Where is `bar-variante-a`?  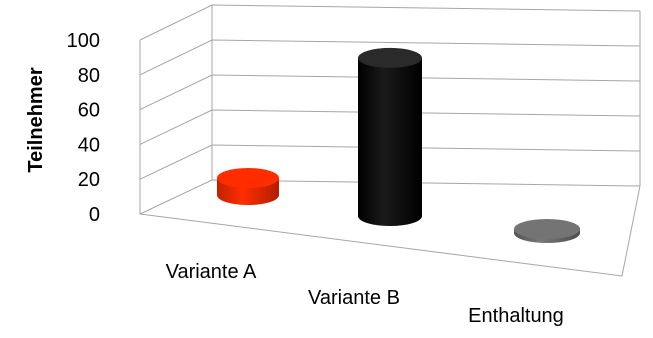 bar-variante-a is located at coordinates (248, 186).